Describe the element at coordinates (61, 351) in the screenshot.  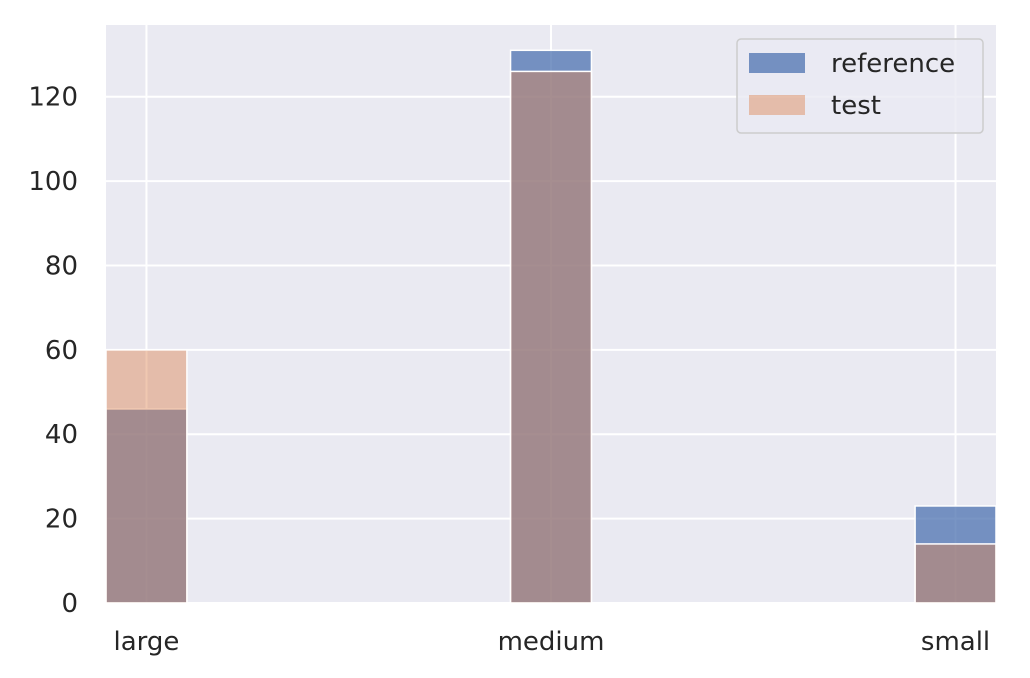
I see `y-tick-label: 60` at that location.